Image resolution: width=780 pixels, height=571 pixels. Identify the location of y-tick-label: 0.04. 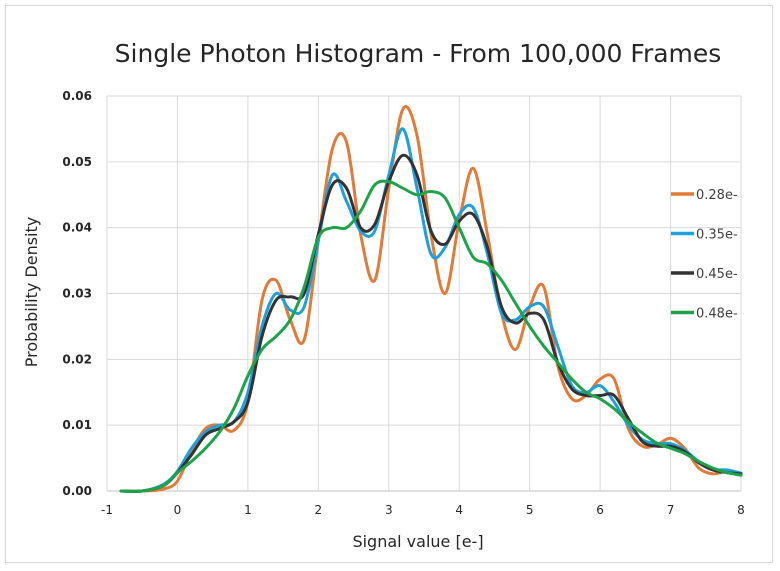
(77, 228).